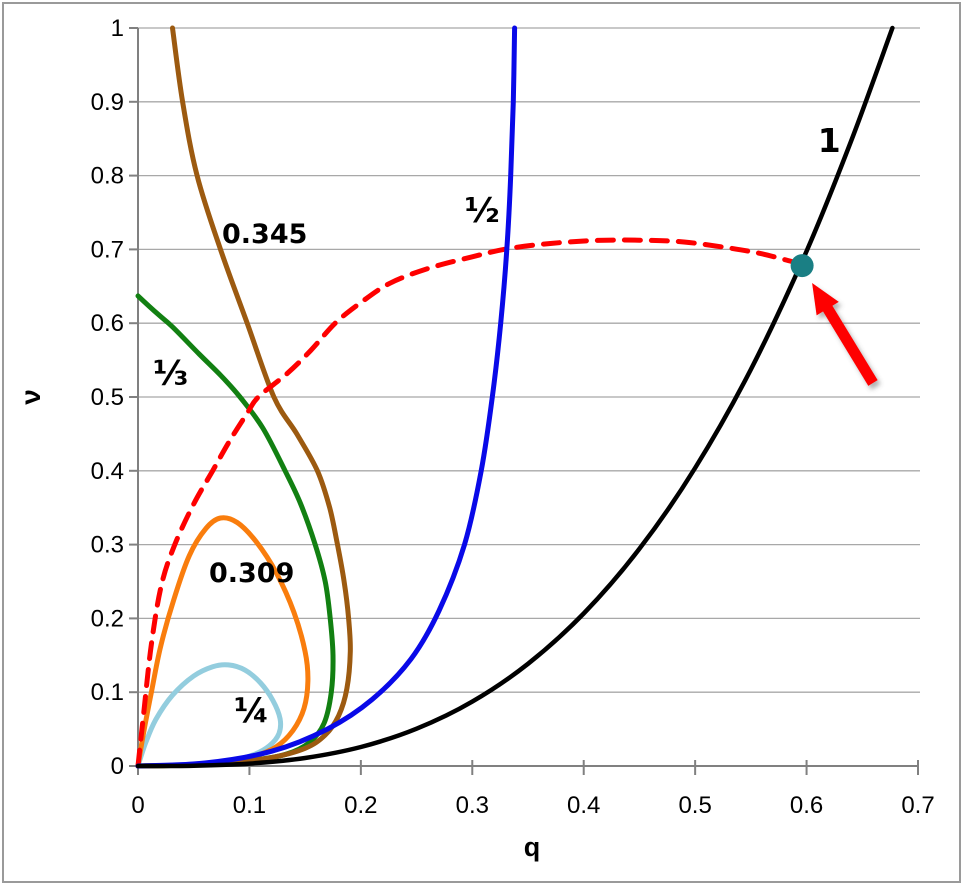 Image resolution: width=969 pixels, height=894 pixels. What do you see at coordinates (251, 711) in the screenshot?
I see `curve-label-quarter: ¼` at bounding box center [251, 711].